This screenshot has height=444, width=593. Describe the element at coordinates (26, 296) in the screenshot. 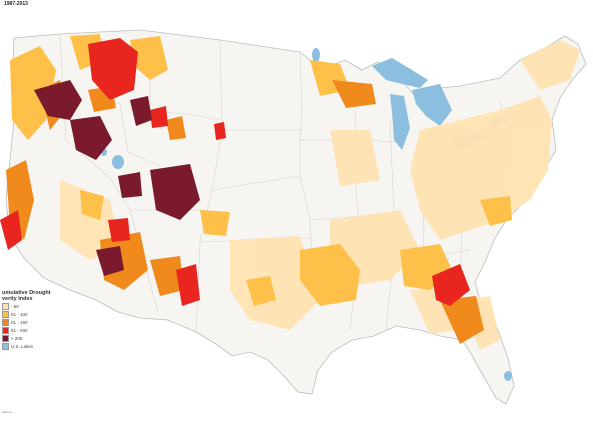

I see `legend-title: umulative Drought verity Index` at that location.